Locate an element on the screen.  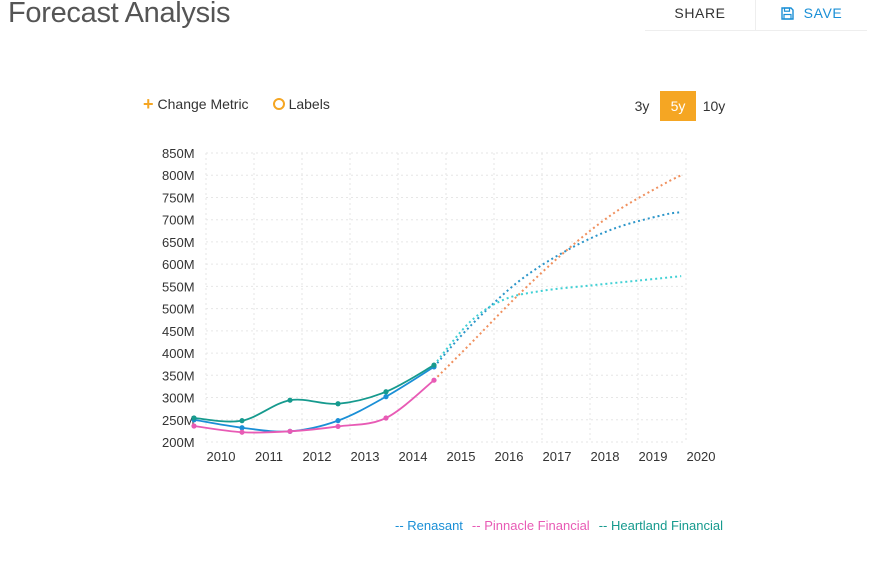
legend-item-heartland-financial: -- Heartland Financial is located at coordinates (660, 525).